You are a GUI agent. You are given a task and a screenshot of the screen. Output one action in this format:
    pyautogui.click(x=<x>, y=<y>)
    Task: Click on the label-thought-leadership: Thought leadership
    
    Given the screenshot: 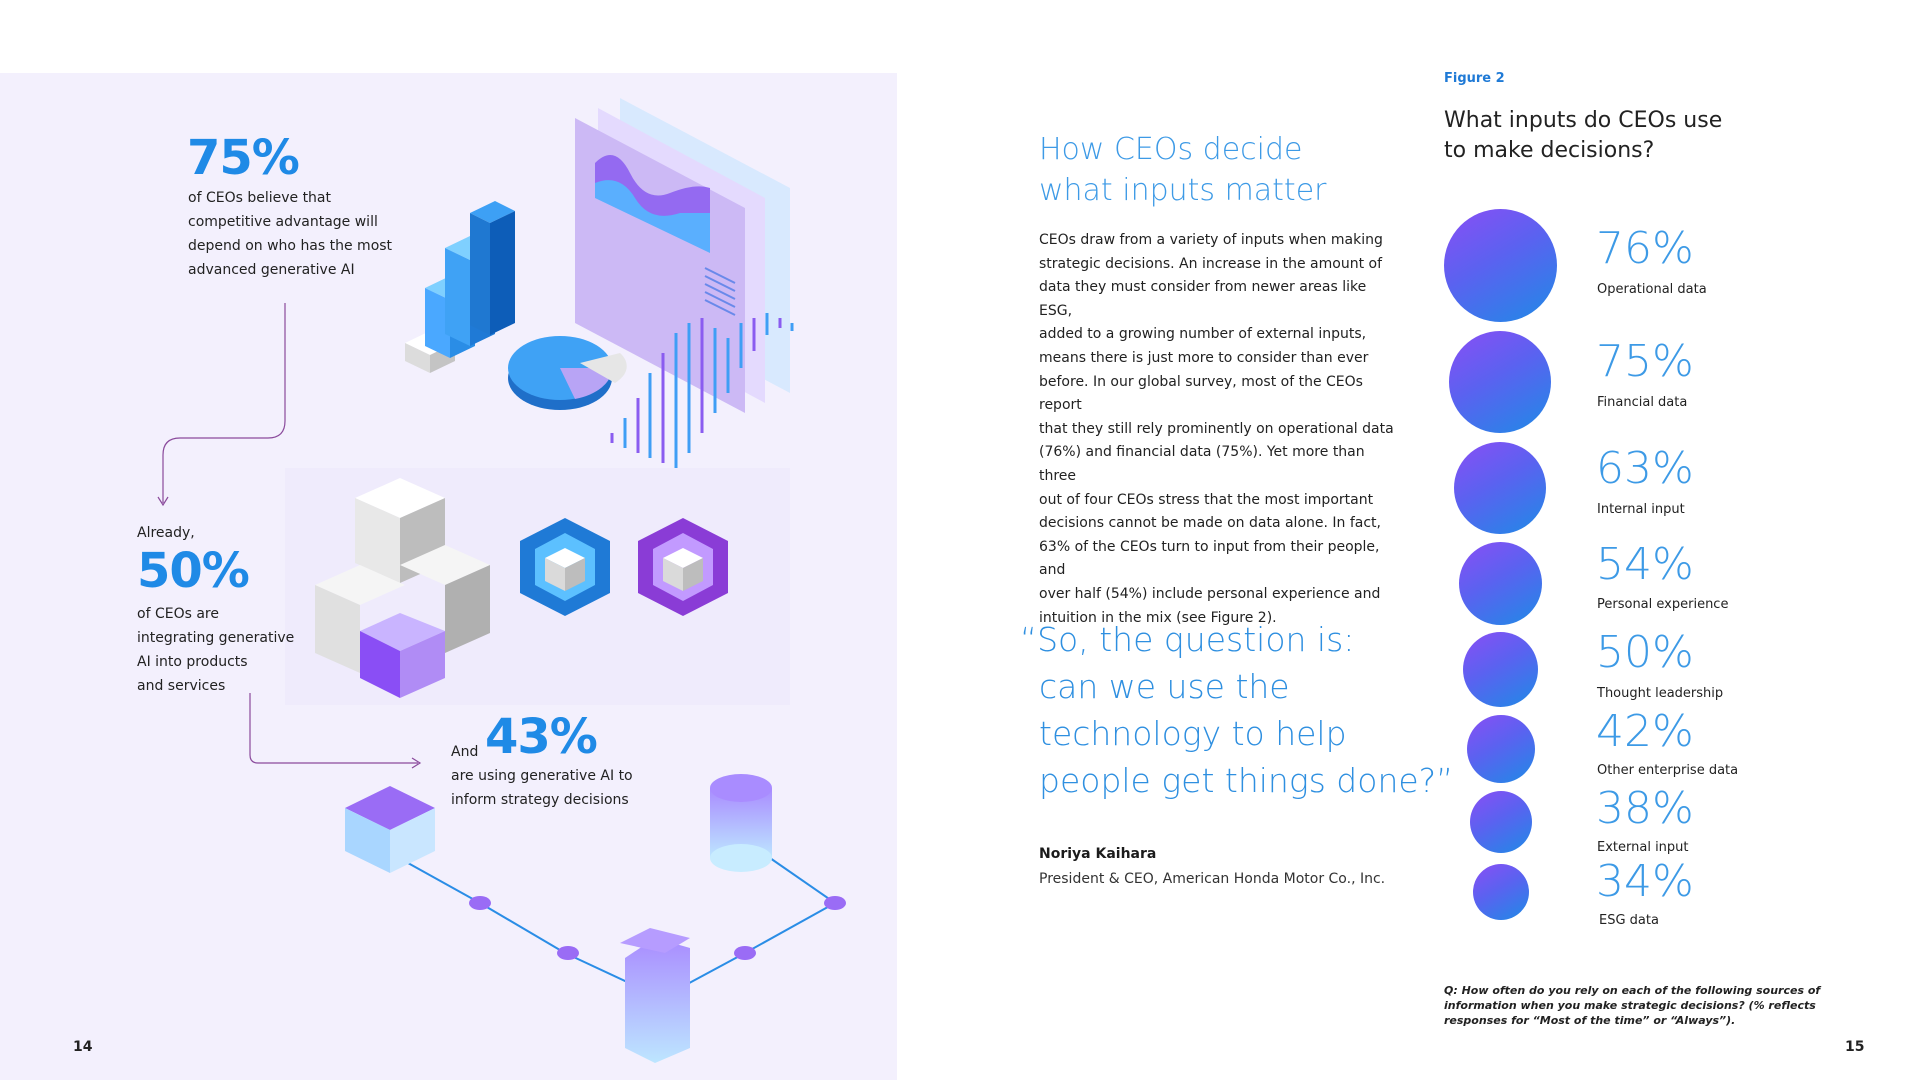 What is the action you would take?
    pyautogui.click(x=1660, y=693)
    